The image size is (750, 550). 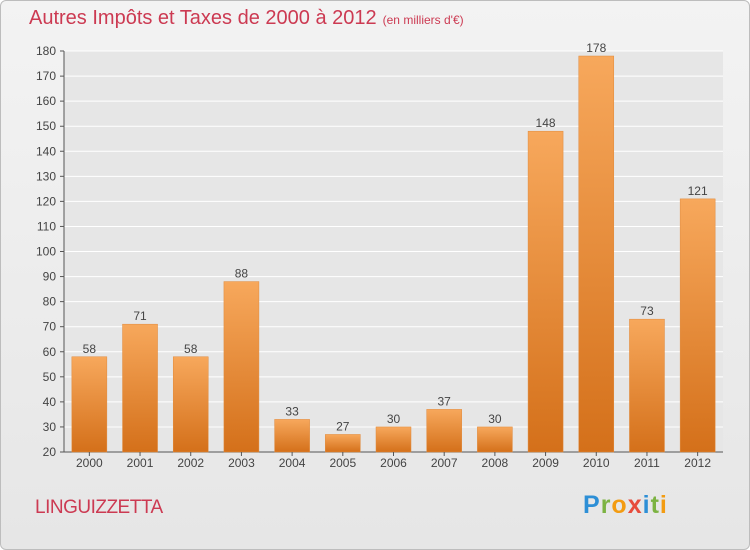 I want to click on y-tick-label: 70, so click(x=50, y=327).